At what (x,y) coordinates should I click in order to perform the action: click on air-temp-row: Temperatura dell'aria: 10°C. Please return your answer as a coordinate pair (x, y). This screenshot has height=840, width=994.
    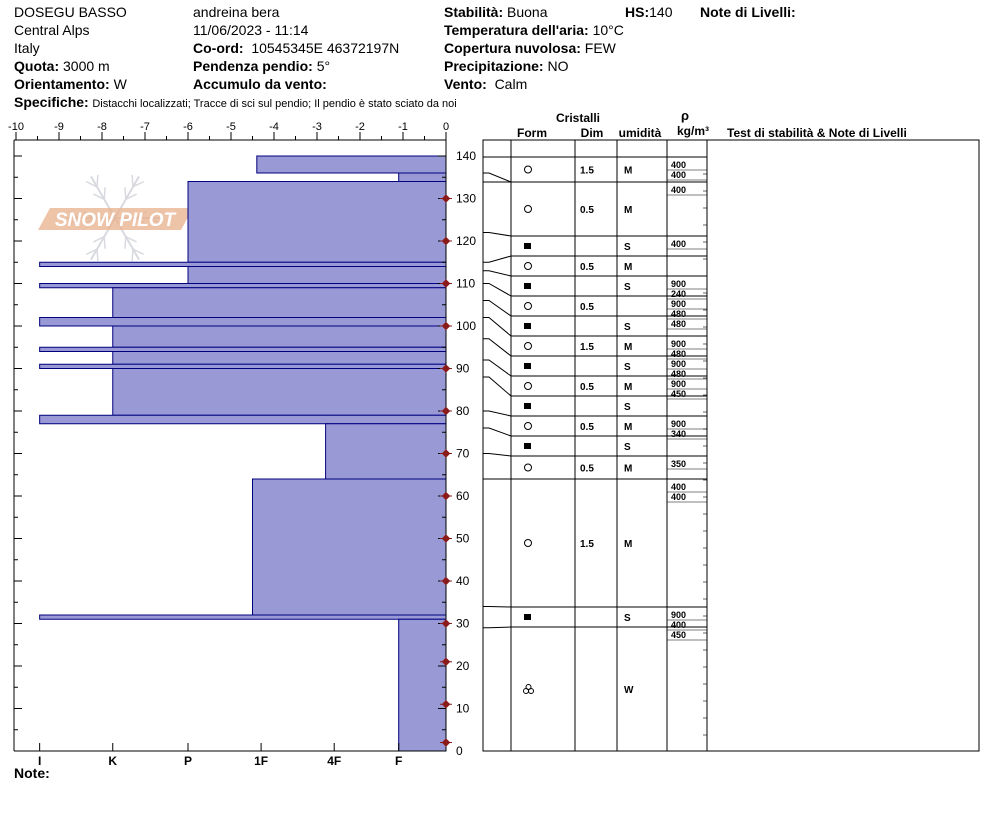
    Looking at the image, I should click on (534, 30).